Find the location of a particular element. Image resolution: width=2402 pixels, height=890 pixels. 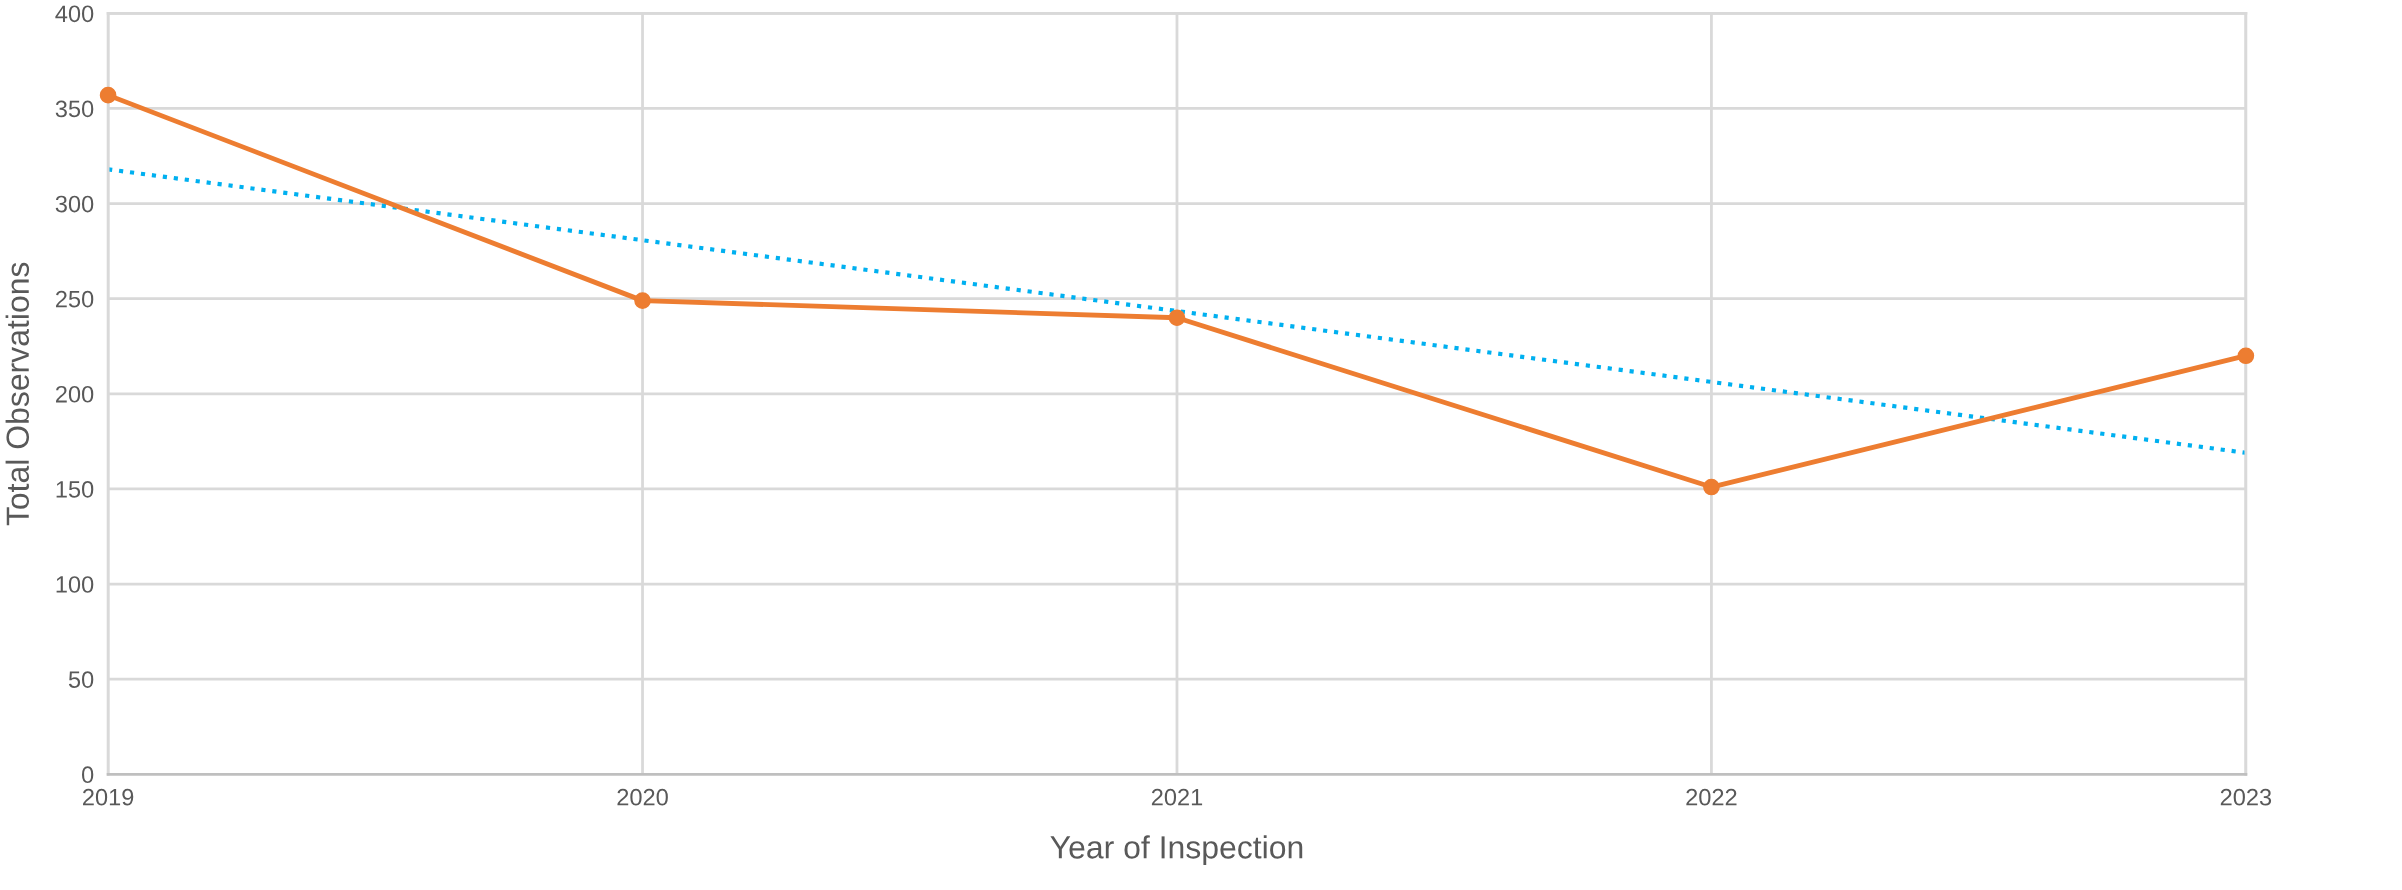

y-tick-label: 250 is located at coordinates (75, 299).